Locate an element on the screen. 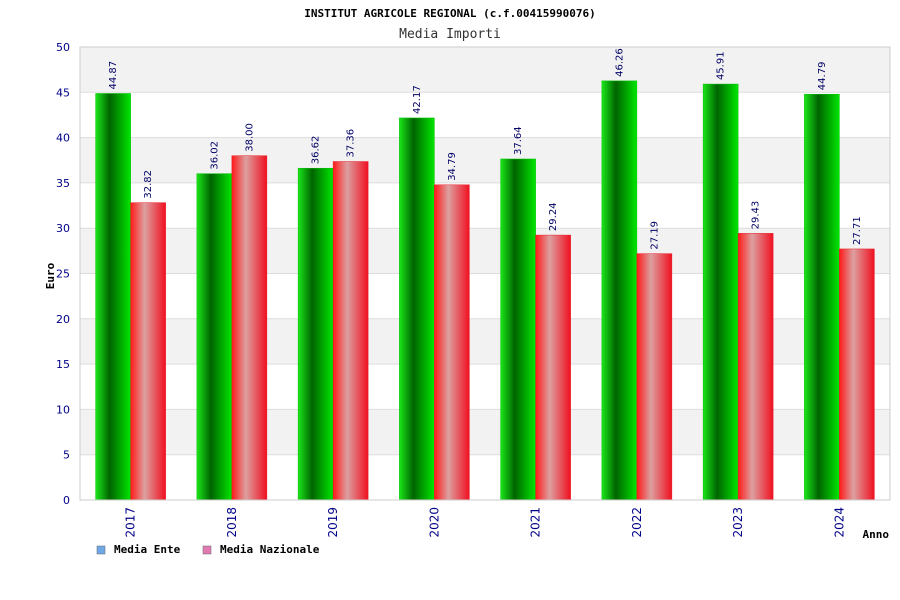 The height and width of the screenshot is (600, 900). x-tick-label: 2023 is located at coordinates (738, 522).